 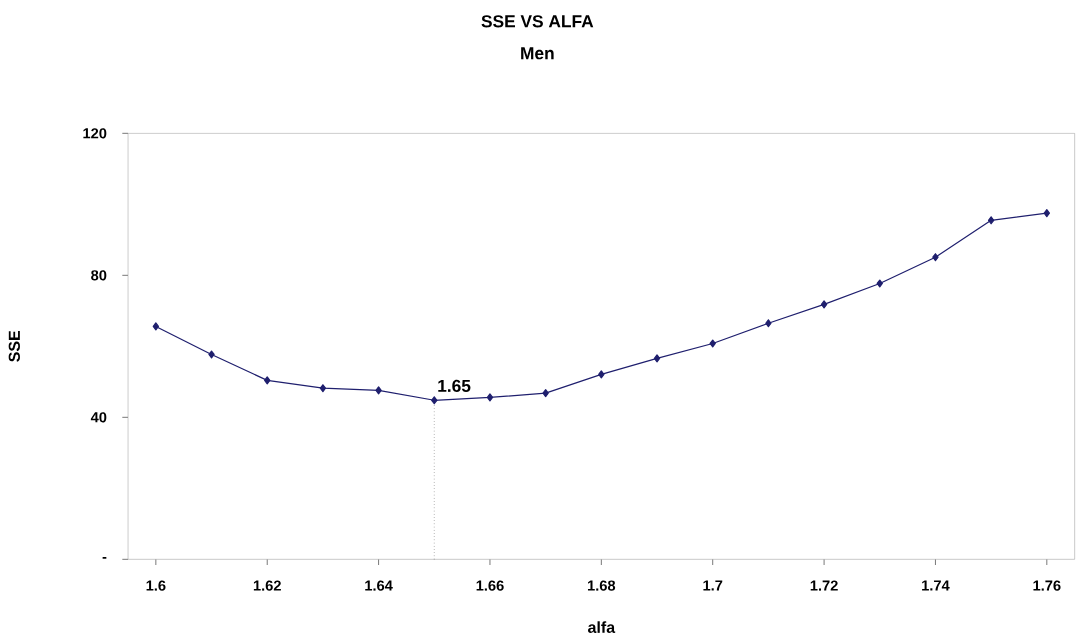 What do you see at coordinates (14, 346) in the screenshot?
I see `y-axis-title: SSE` at bounding box center [14, 346].